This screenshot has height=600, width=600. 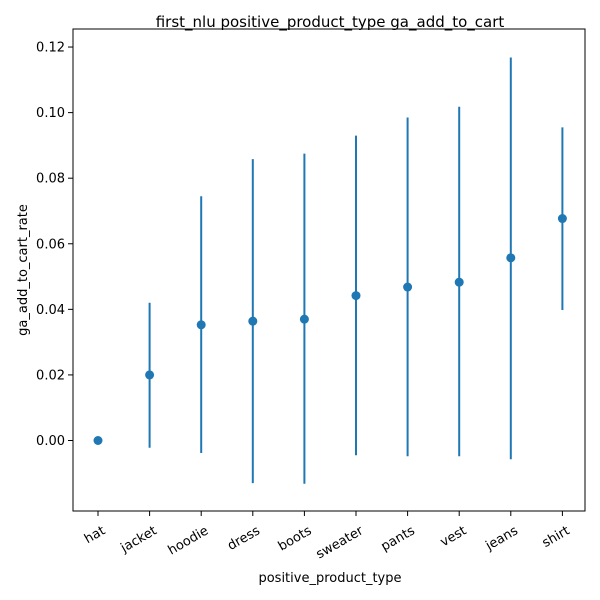 I want to click on x-tick-label-pants: pants, so click(x=398, y=538).